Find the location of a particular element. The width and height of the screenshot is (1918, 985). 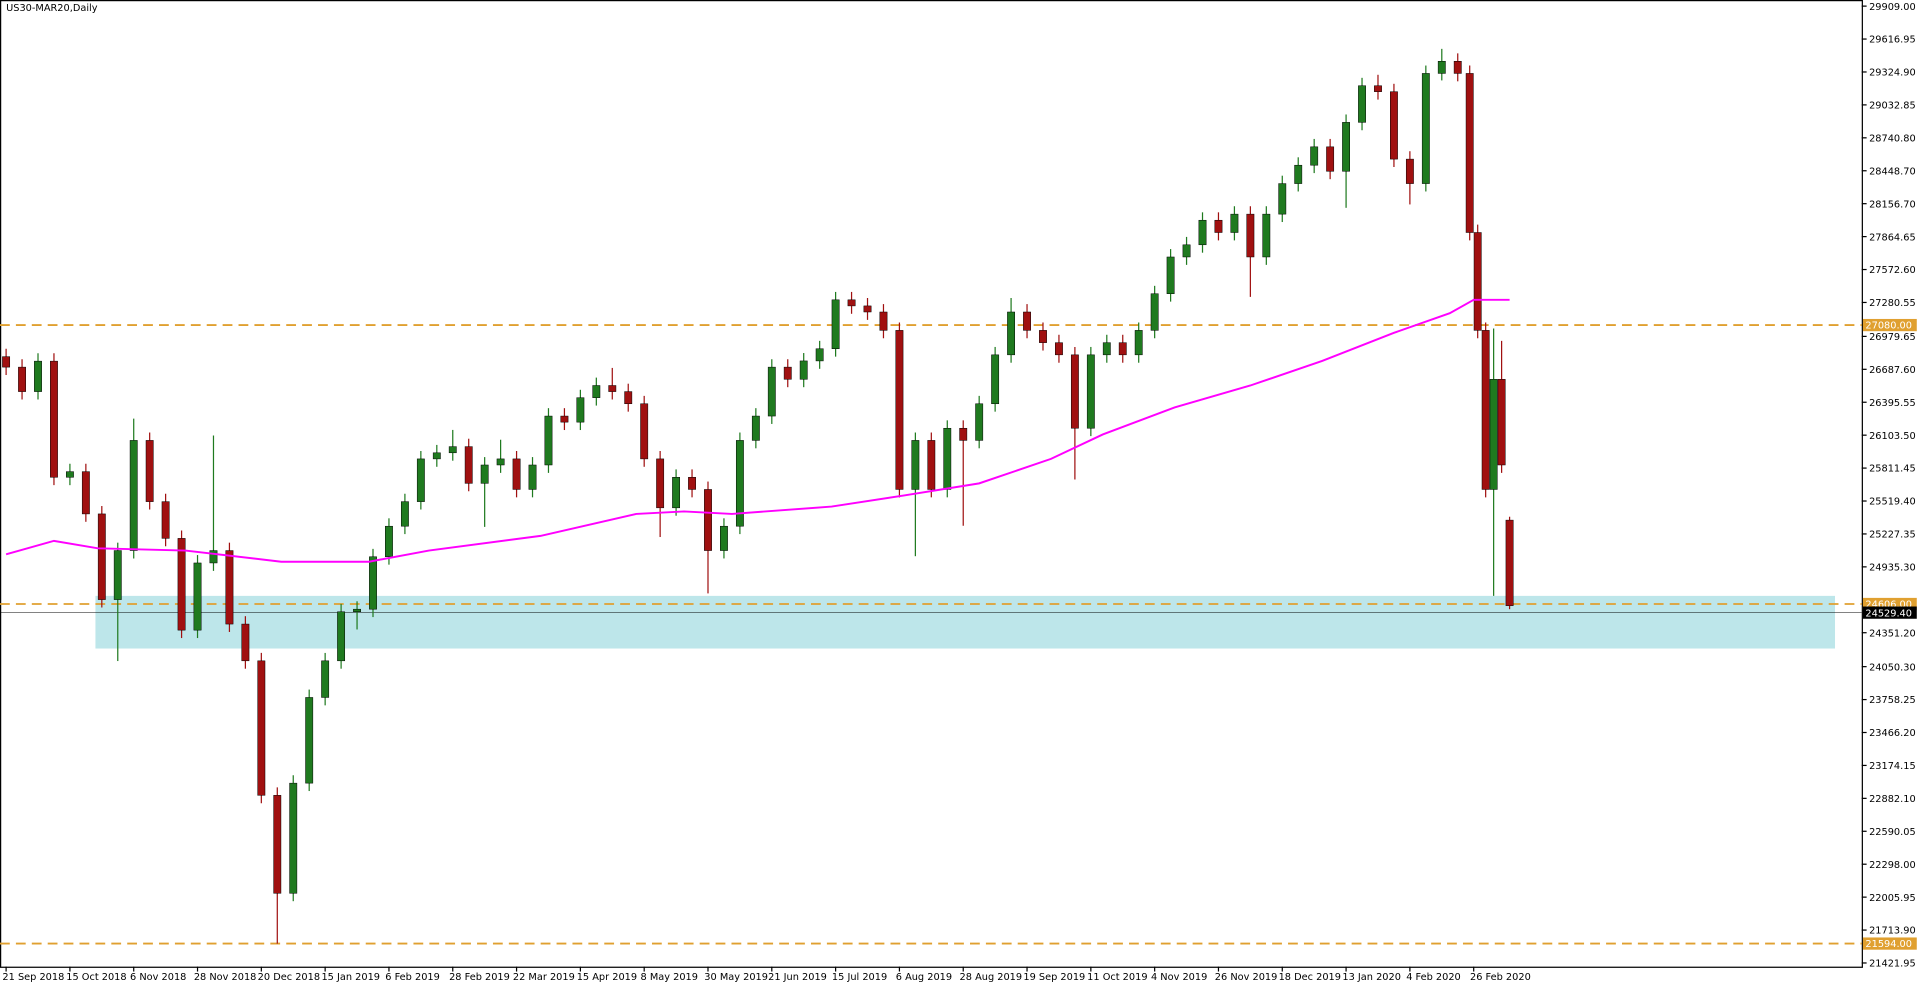

y-tick-label: 24050.30 is located at coordinates (1892, 667).